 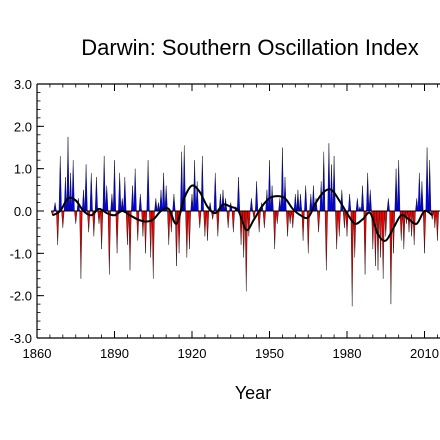 What do you see at coordinates (424, 353) in the screenshot?
I see `x-tick-label: 2010` at bounding box center [424, 353].